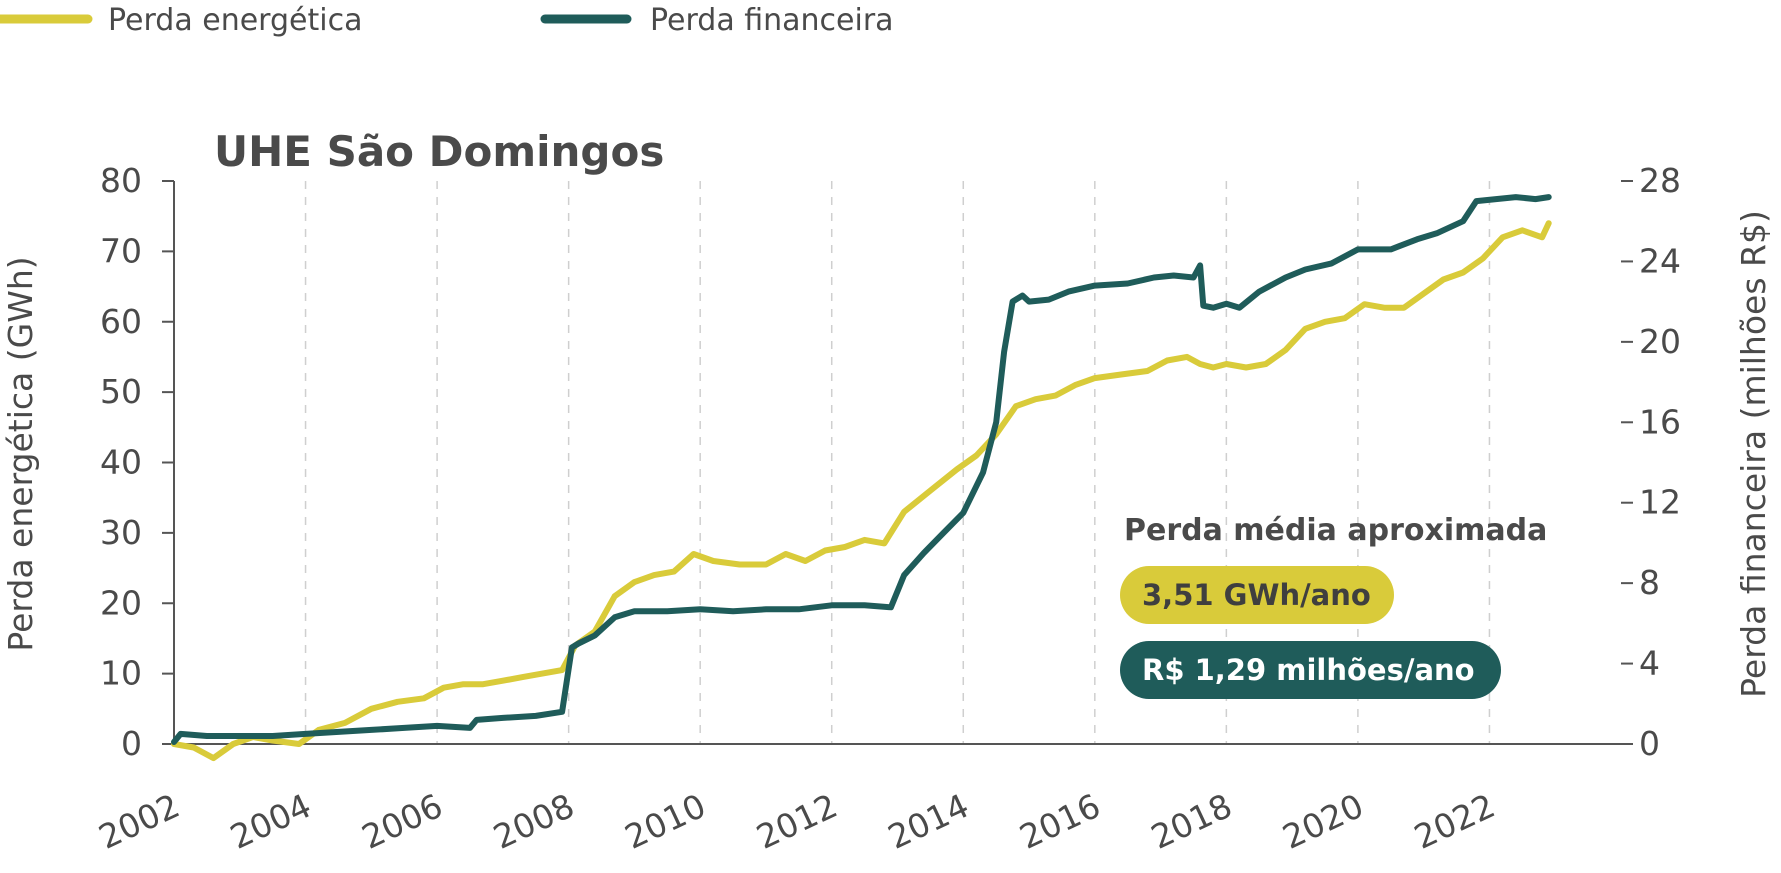 The width and height of the screenshot is (1781, 873). Describe the element at coordinates (1649, 743) in the screenshot. I see `y-tick-label-right: 0` at that location.